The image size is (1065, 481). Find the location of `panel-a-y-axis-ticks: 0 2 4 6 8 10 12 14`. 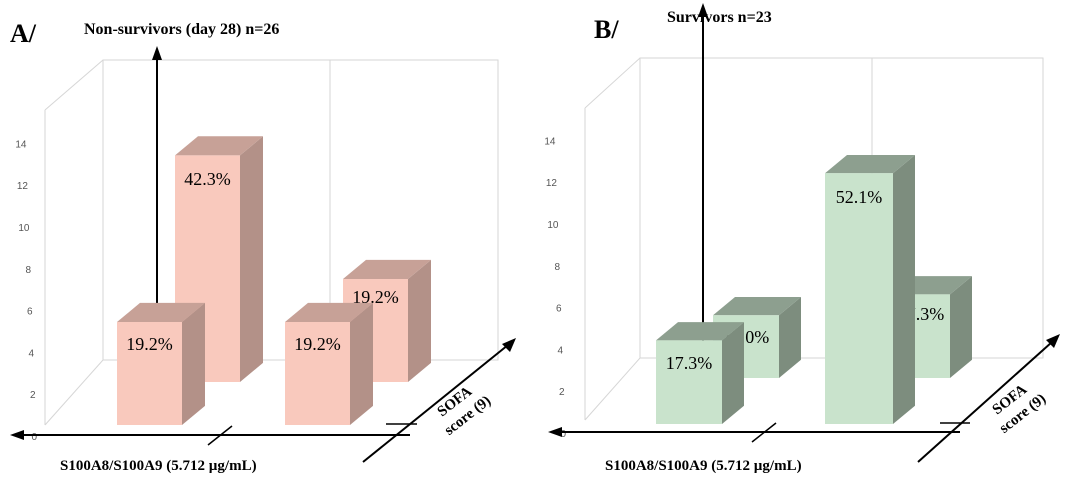

panel-a-y-axis-ticks: 0 2 4 6 8 10 12 14 is located at coordinates (26, 291).